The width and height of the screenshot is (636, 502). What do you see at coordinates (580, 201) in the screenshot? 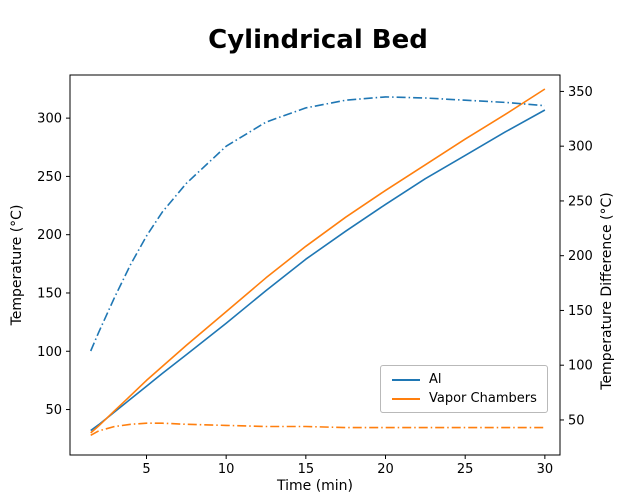
I see `y-right-tick-label: 250` at bounding box center [580, 201].